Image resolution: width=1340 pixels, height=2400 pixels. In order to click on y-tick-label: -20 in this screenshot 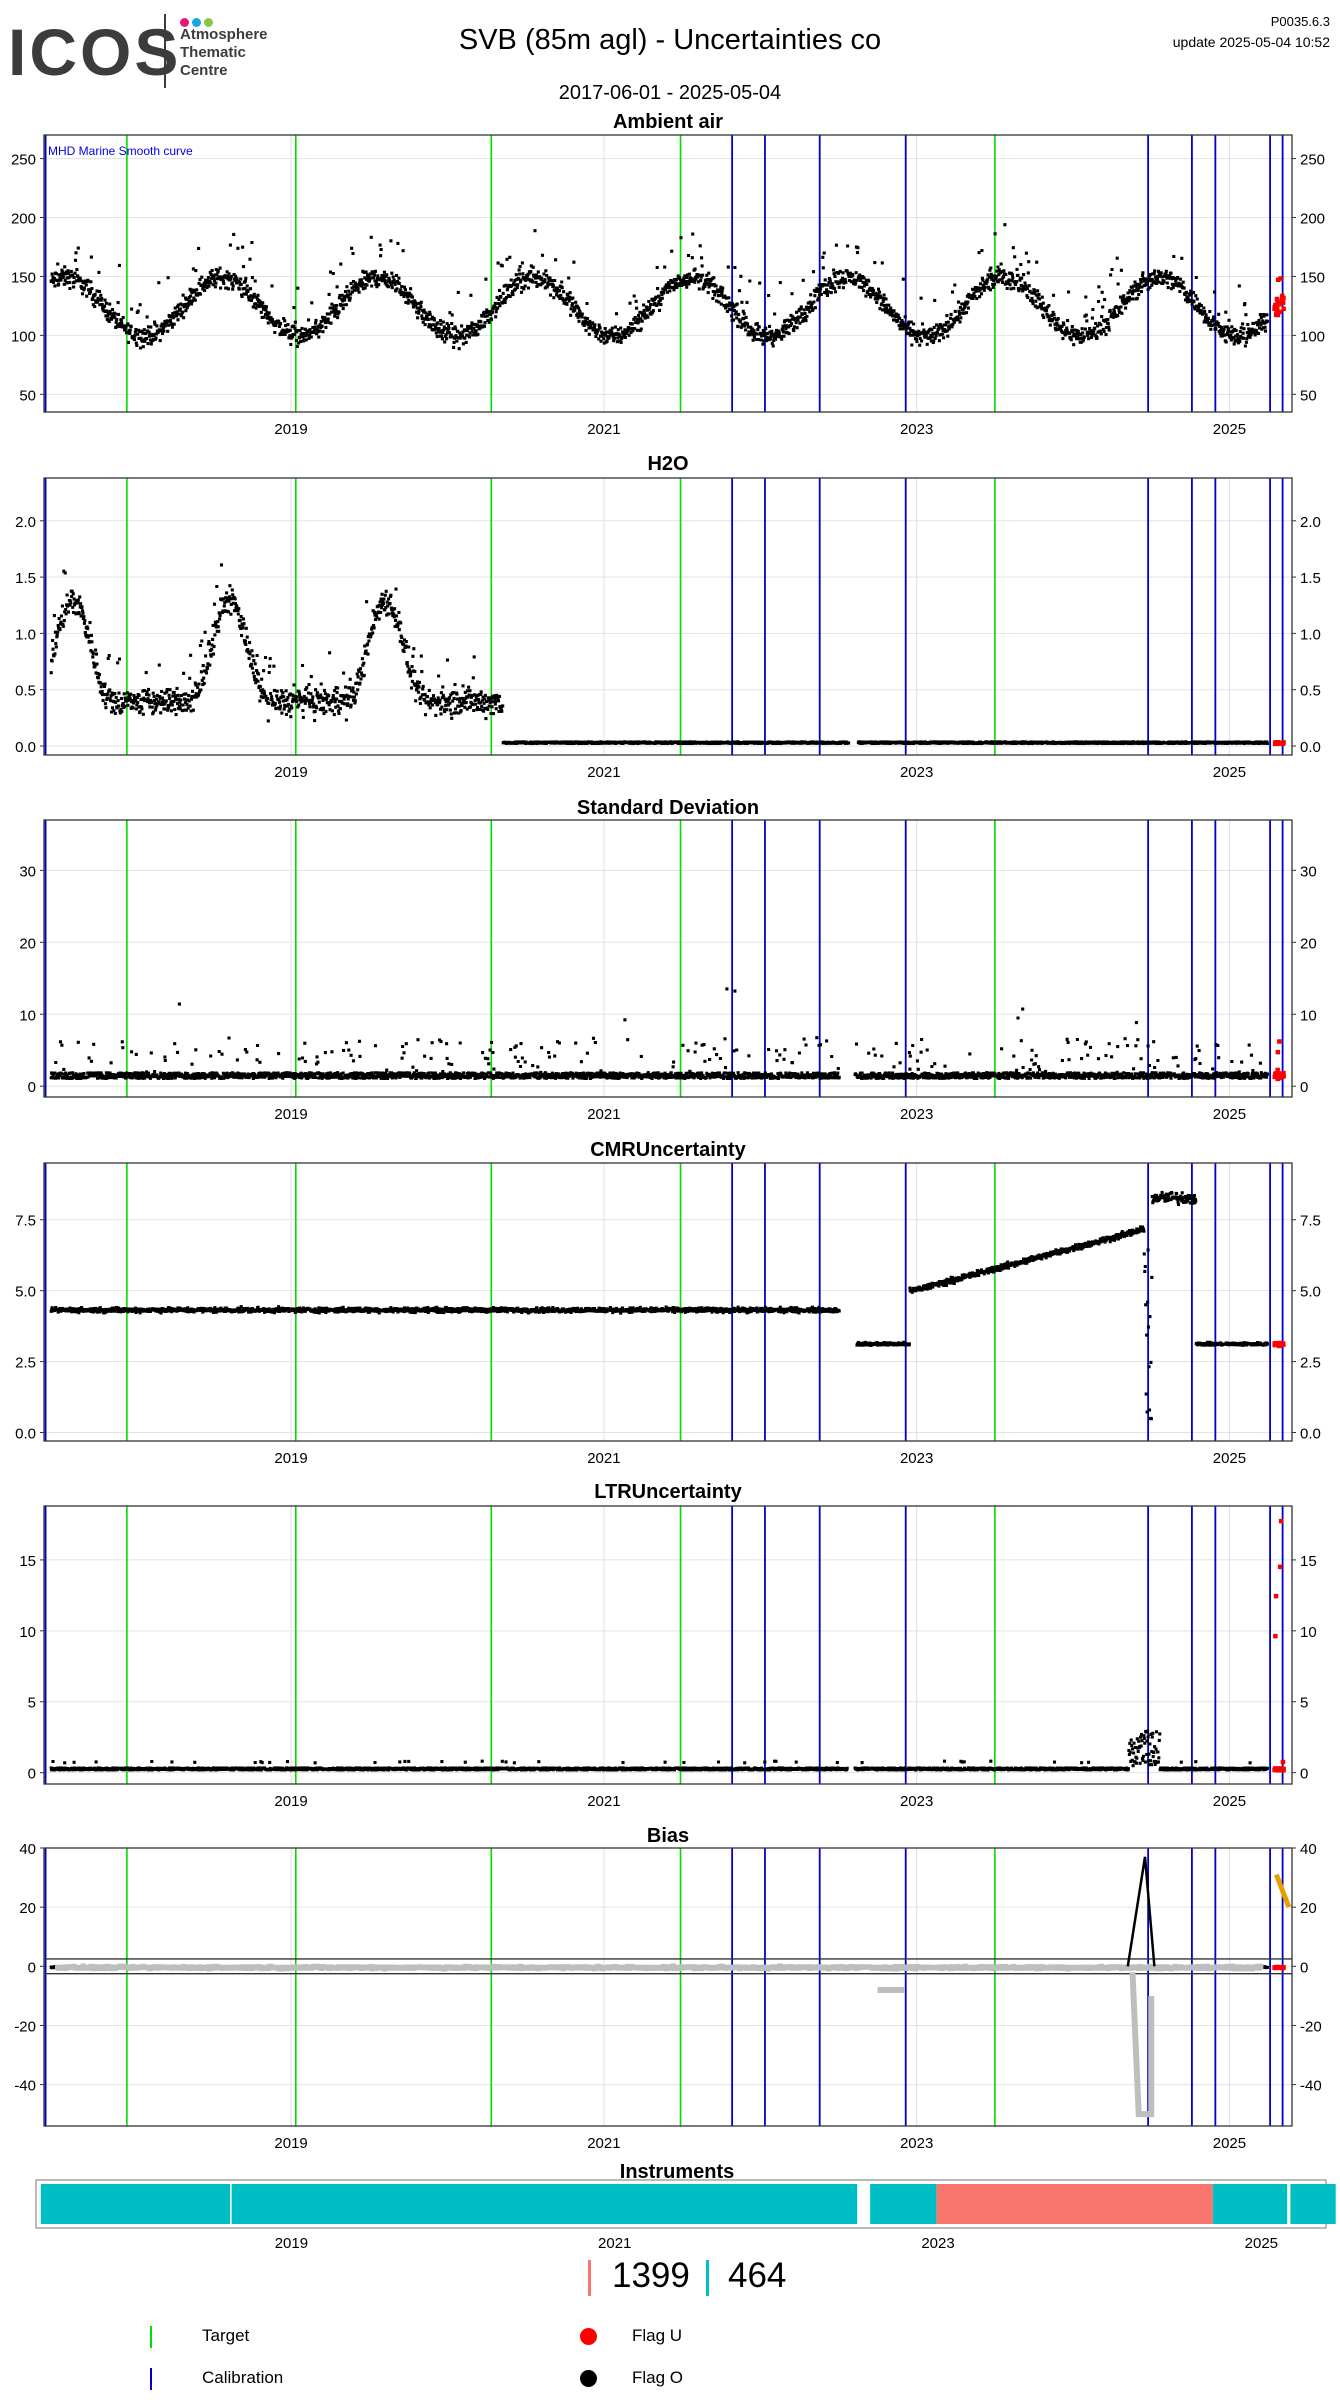, I will do `click(25, 2026)`.